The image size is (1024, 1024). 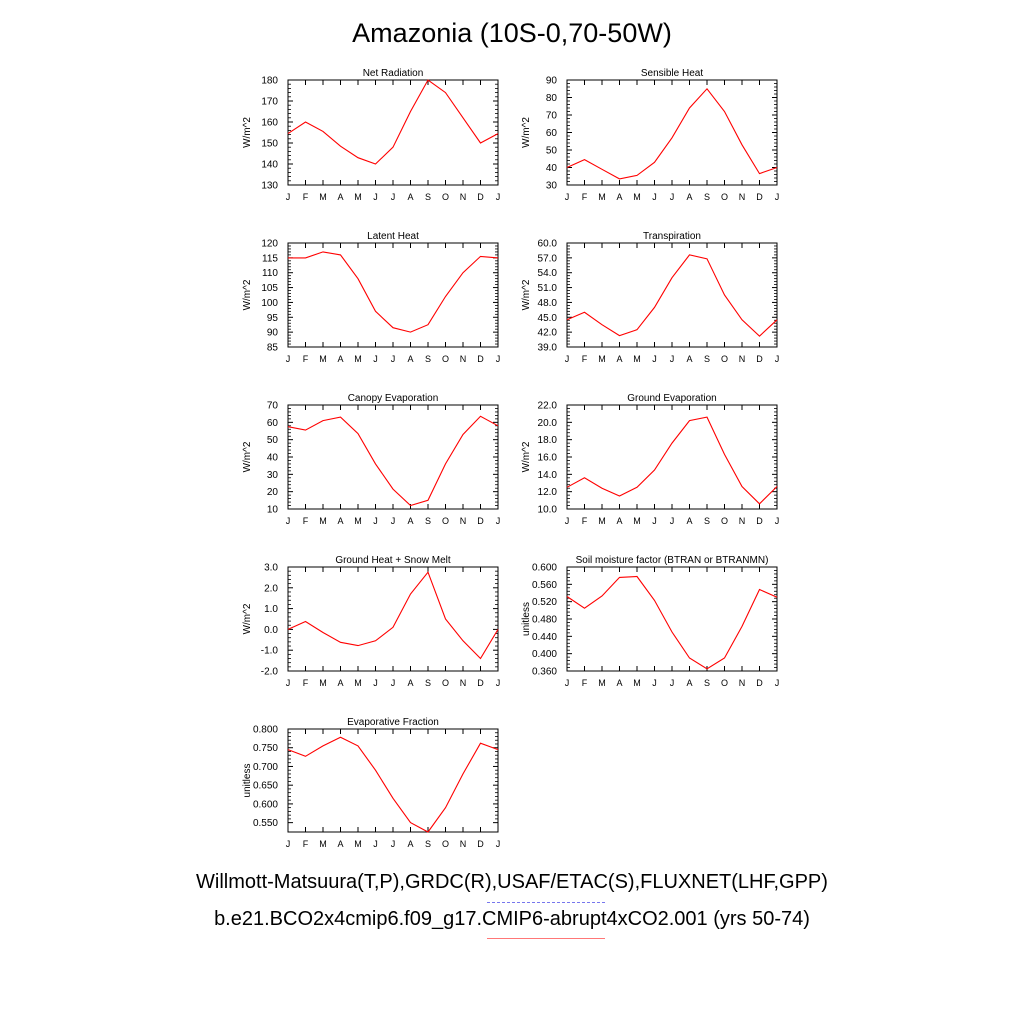 What do you see at coordinates (273, 333) in the screenshot?
I see `y-tick-label: 90` at bounding box center [273, 333].